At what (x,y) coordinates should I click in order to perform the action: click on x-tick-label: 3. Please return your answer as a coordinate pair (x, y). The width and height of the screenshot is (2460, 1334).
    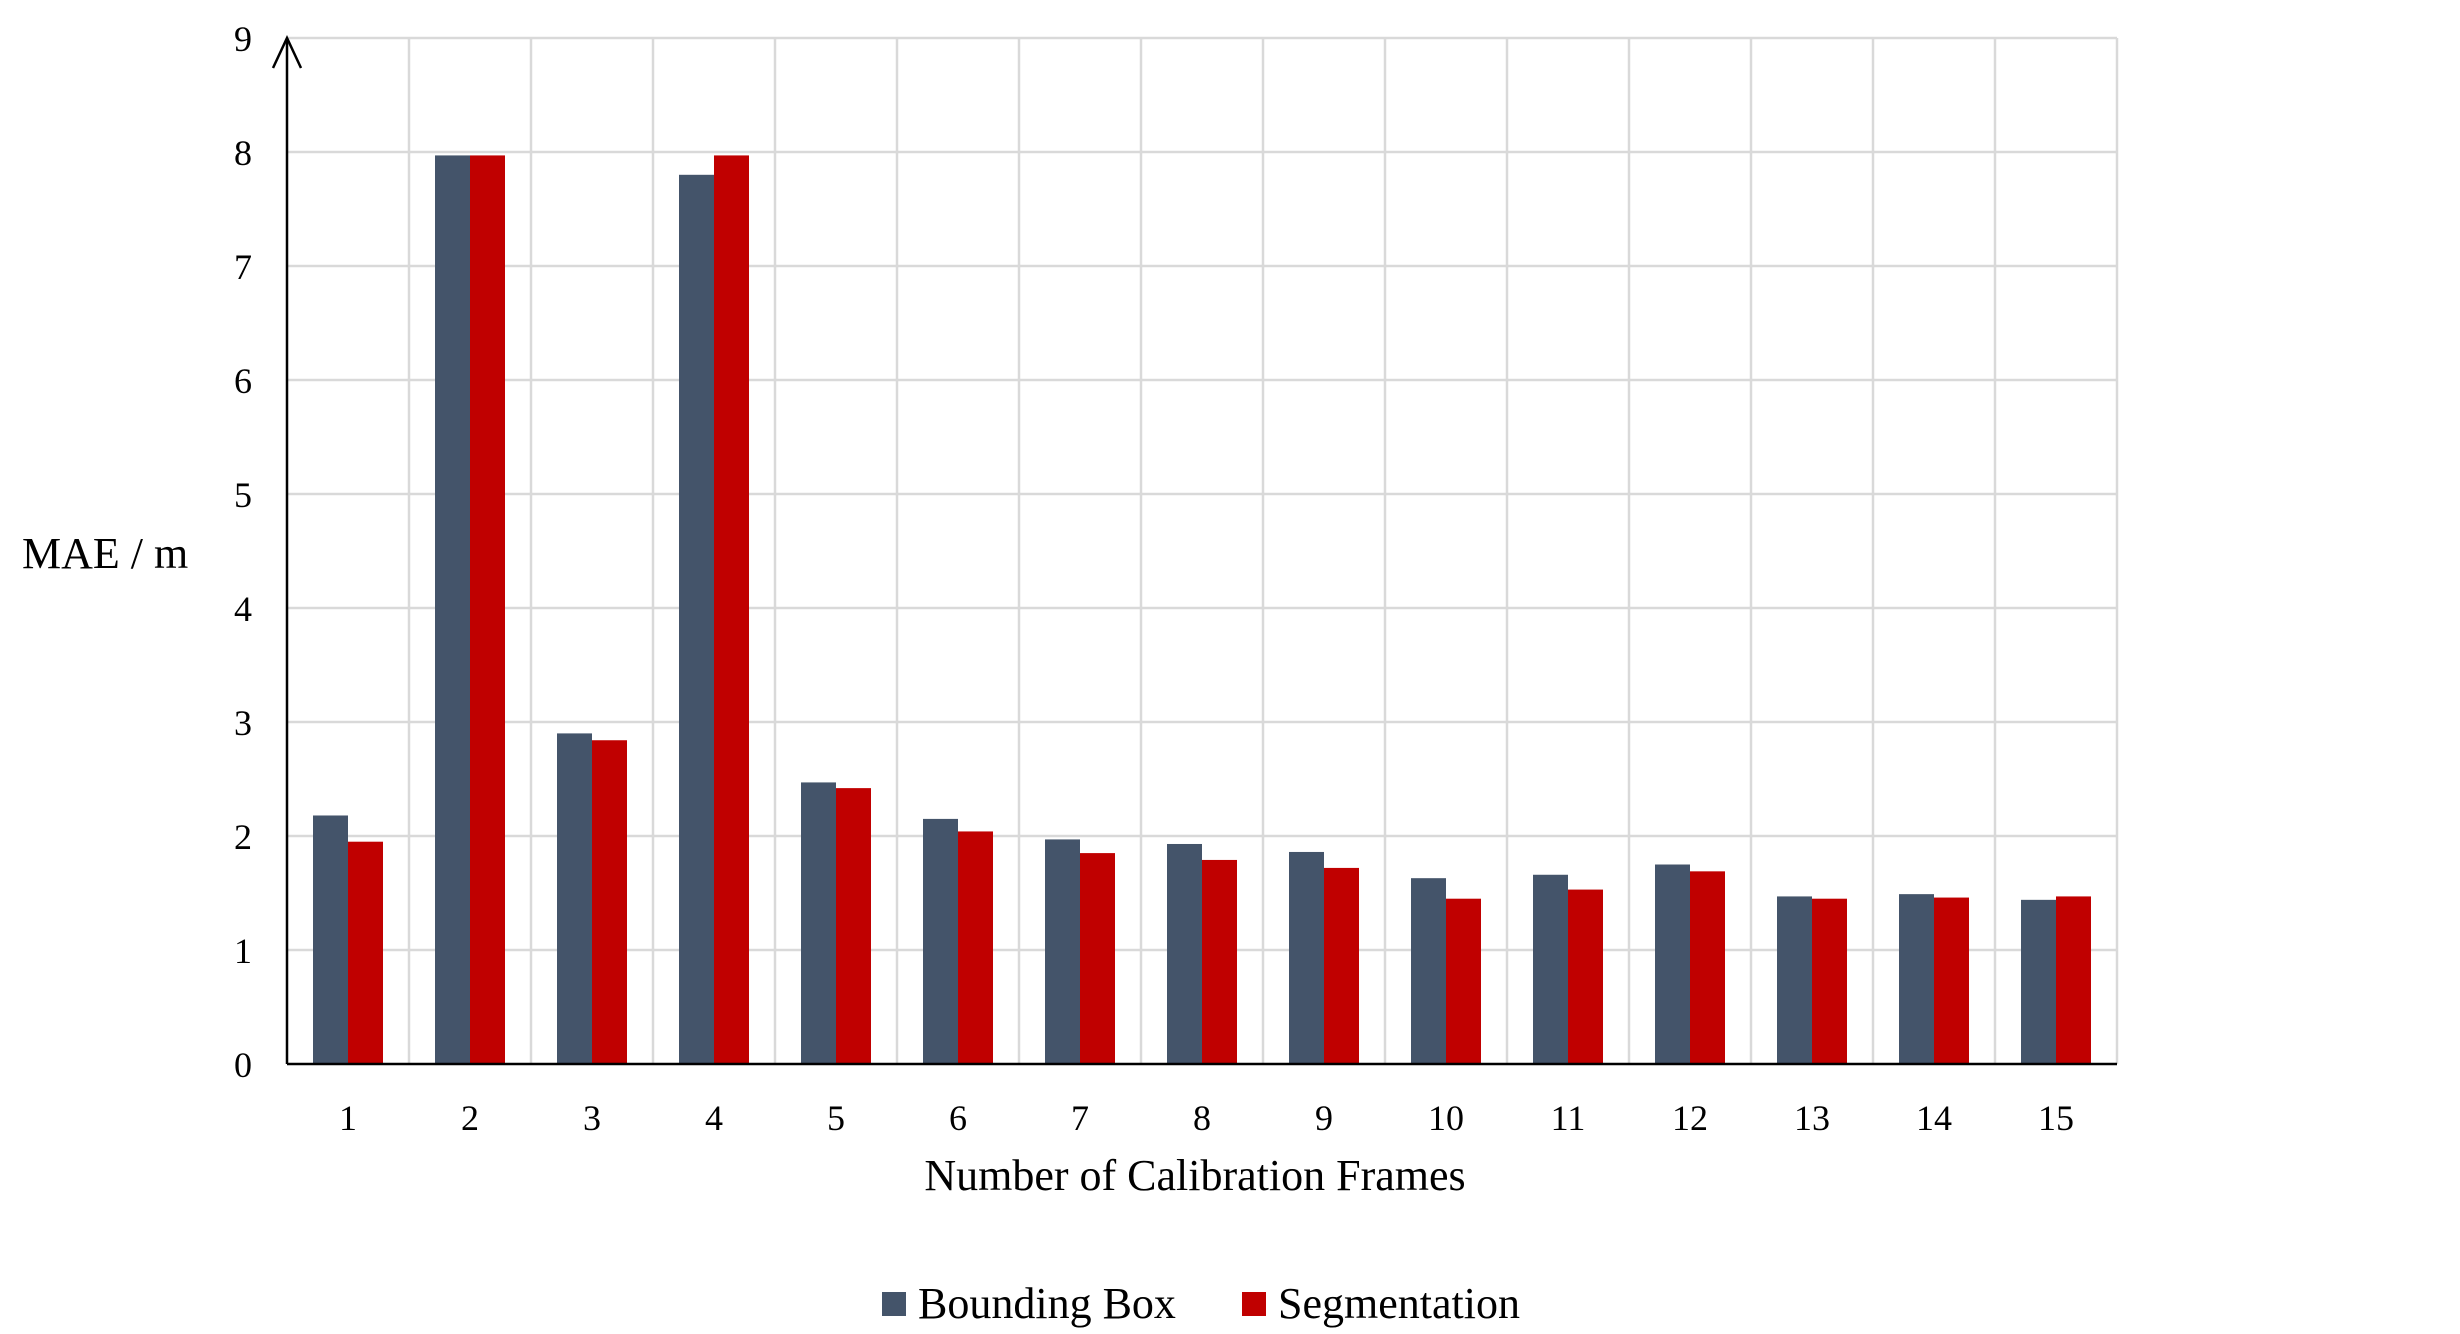
    Looking at the image, I should click on (592, 1118).